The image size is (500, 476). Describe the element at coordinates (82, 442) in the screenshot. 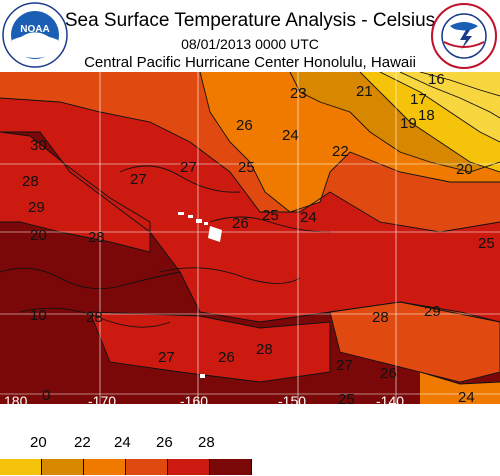

I see `legend-value: 22` at that location.